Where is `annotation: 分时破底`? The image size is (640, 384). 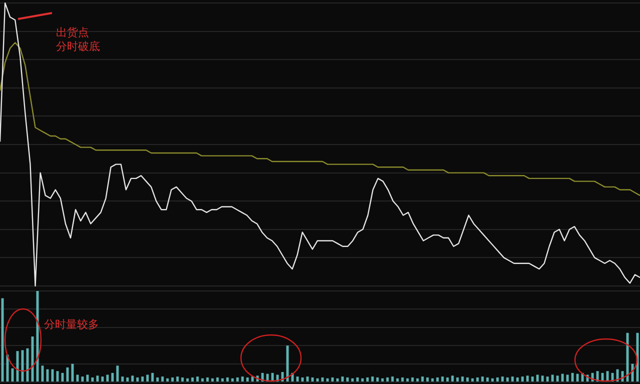
annotation: 分时破底 is located at coordinates (78, 47).